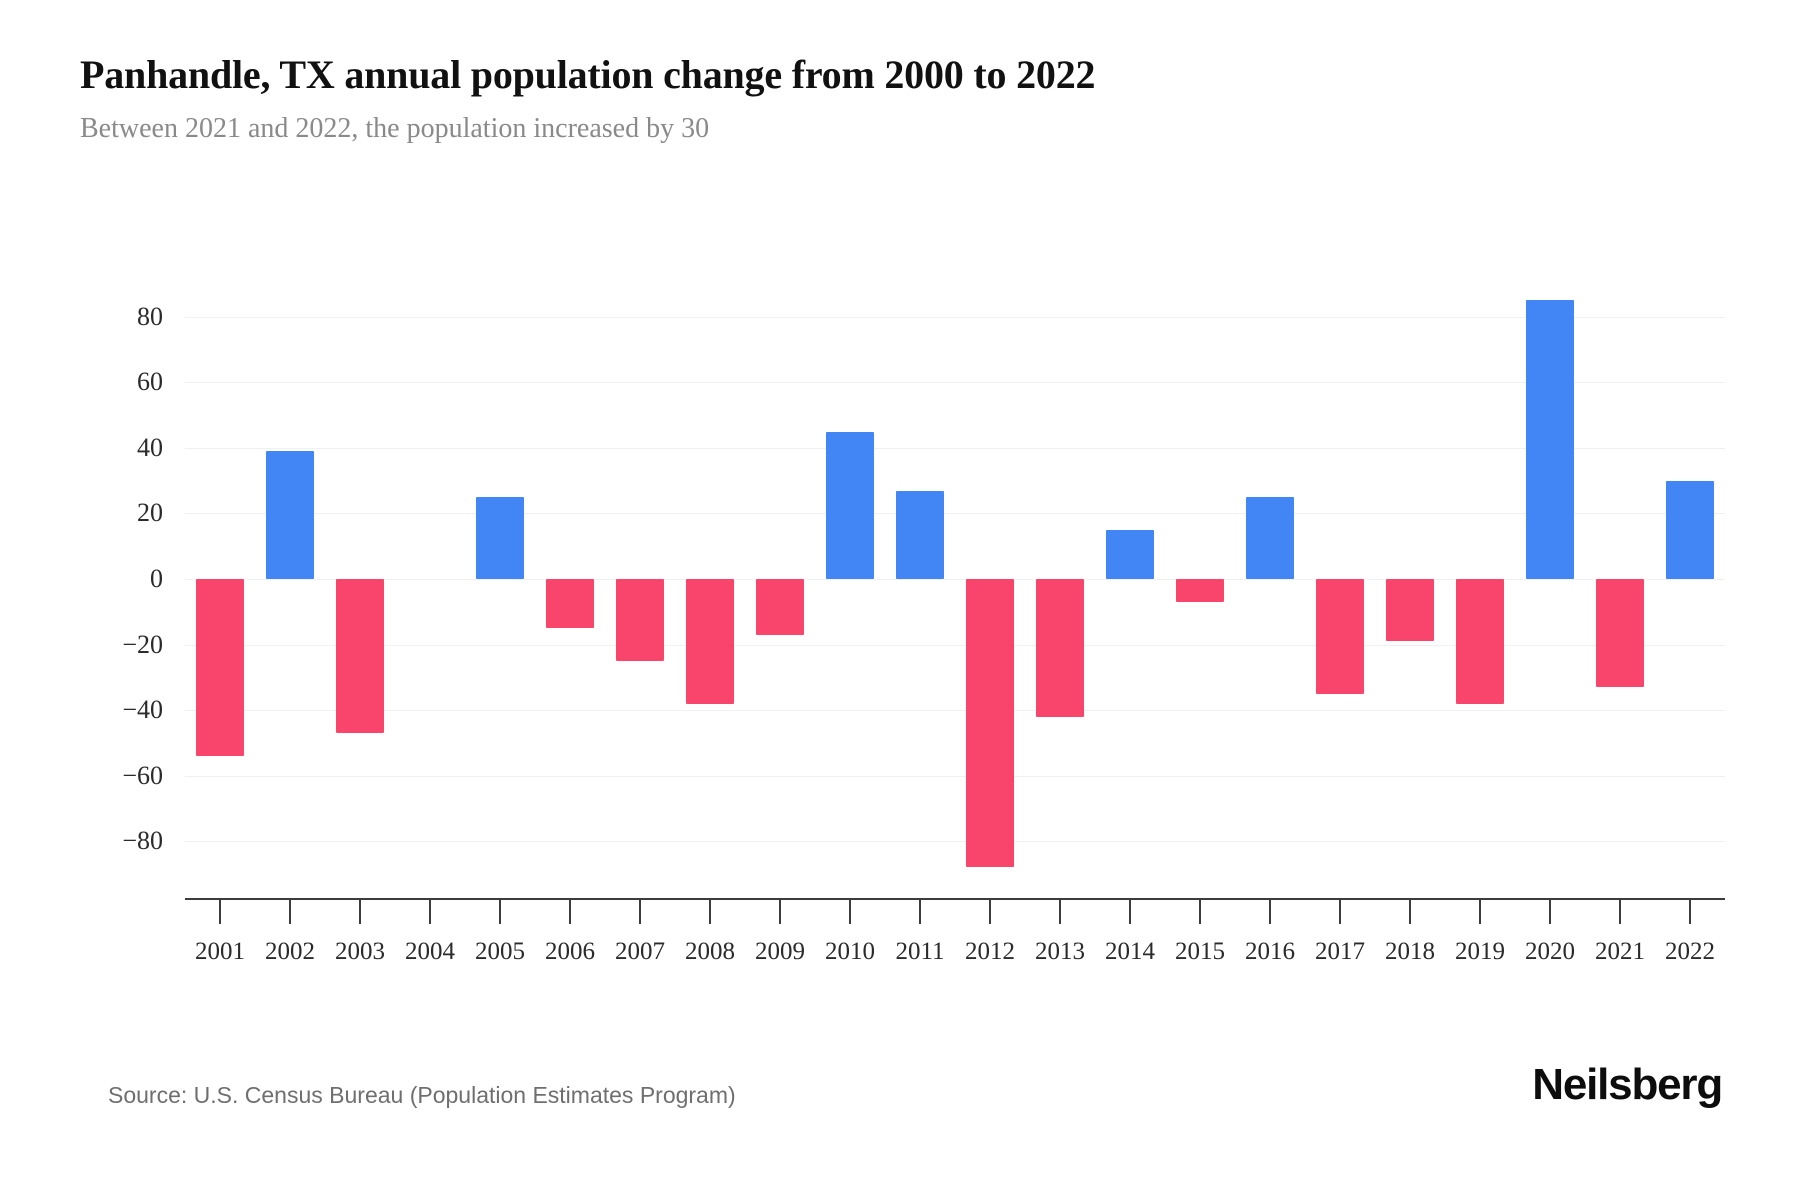 This screenshot has height=1200, width=1800. I want to click on x-axis-tick-label-2020: 2020, so click(1550, 951).